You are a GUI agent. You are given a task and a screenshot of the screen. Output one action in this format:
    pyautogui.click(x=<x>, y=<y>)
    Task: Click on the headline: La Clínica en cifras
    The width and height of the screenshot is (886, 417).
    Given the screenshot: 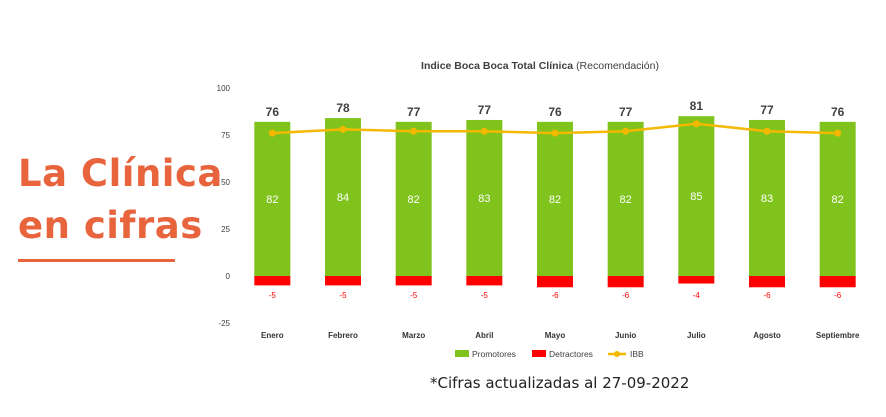 What is the action you would take?
    pyautogui.click(x=120, y=200)
    